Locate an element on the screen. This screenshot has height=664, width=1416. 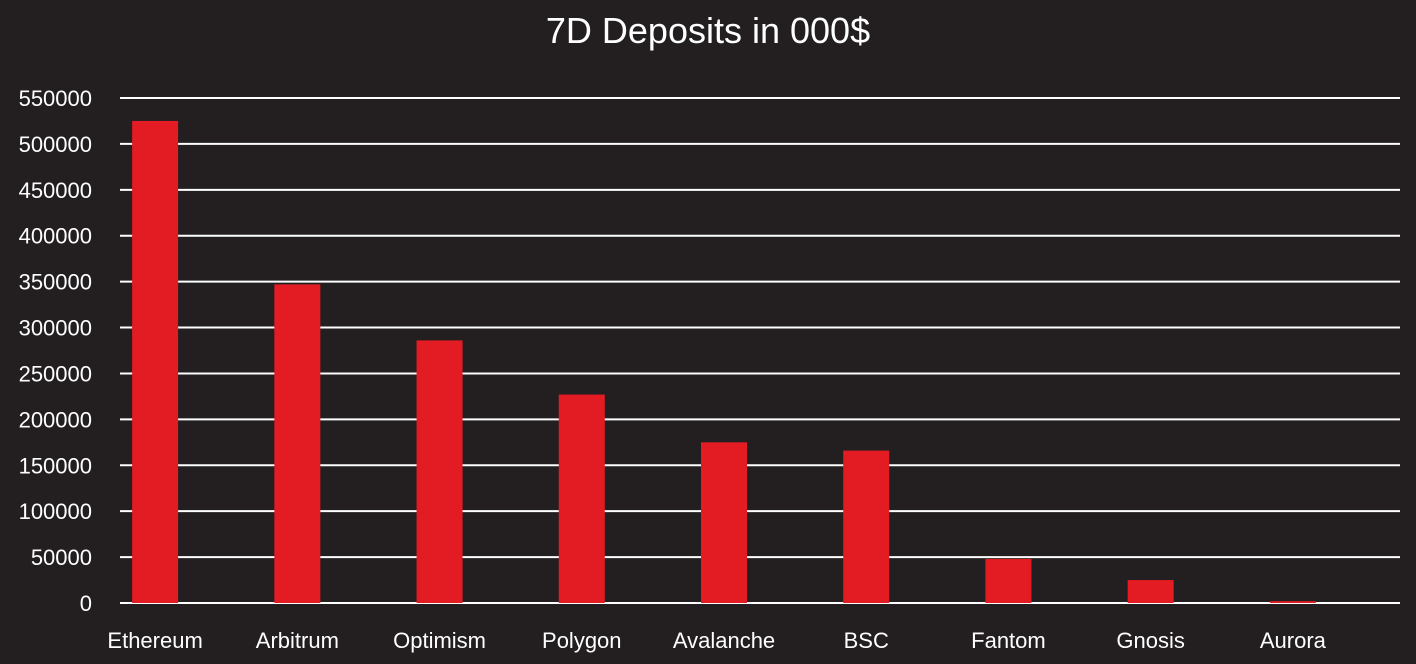
x-tick-label: Ethereum is located at coordinates (154, 640).